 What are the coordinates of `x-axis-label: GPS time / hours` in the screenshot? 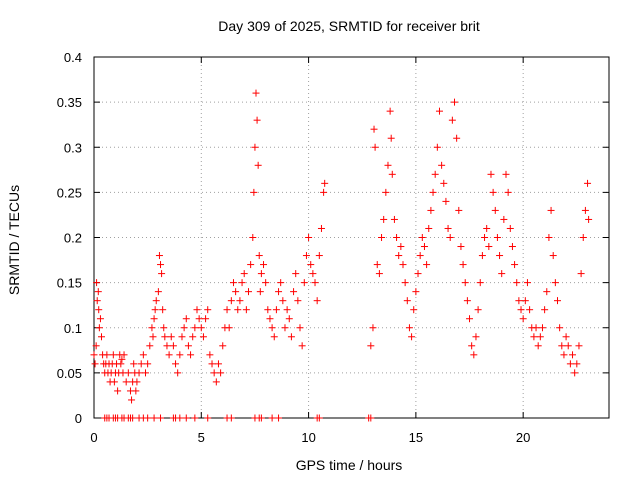 It's located at (349, 465).